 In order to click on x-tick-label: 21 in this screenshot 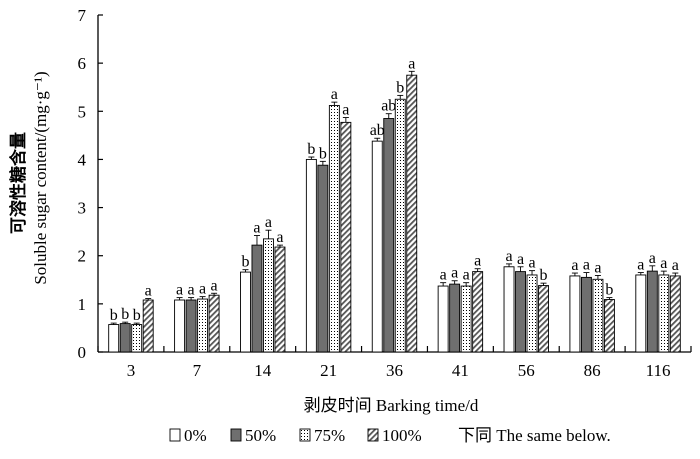, I will do `click(328, 370)`.